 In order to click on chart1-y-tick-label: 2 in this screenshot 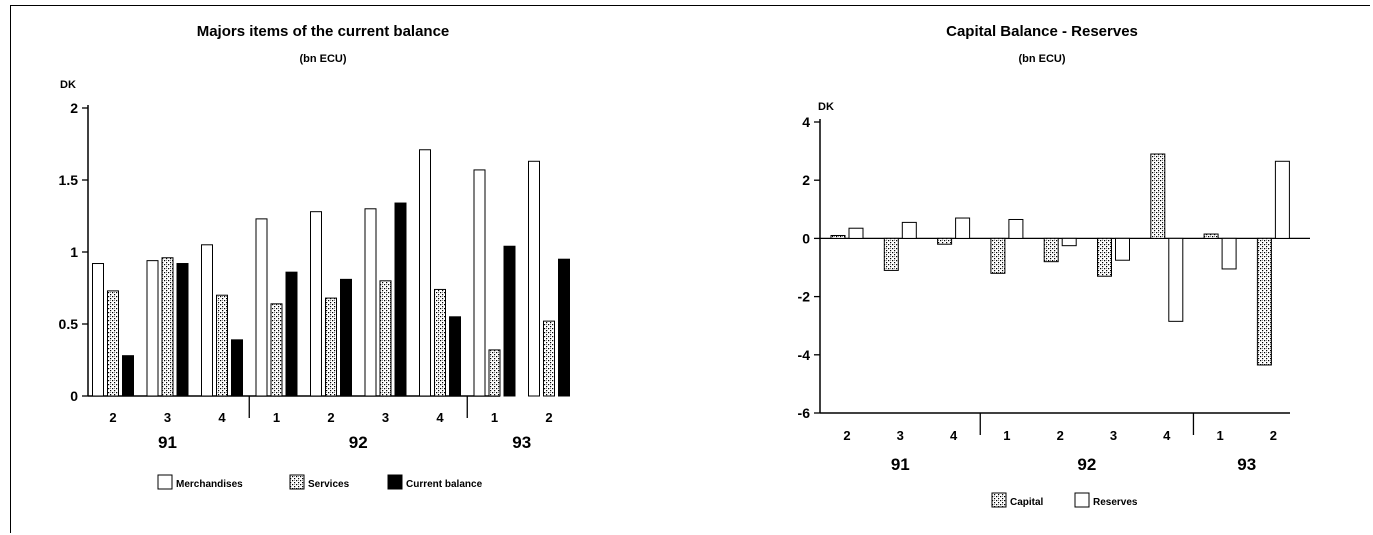, I will do `click(74, 108)`.